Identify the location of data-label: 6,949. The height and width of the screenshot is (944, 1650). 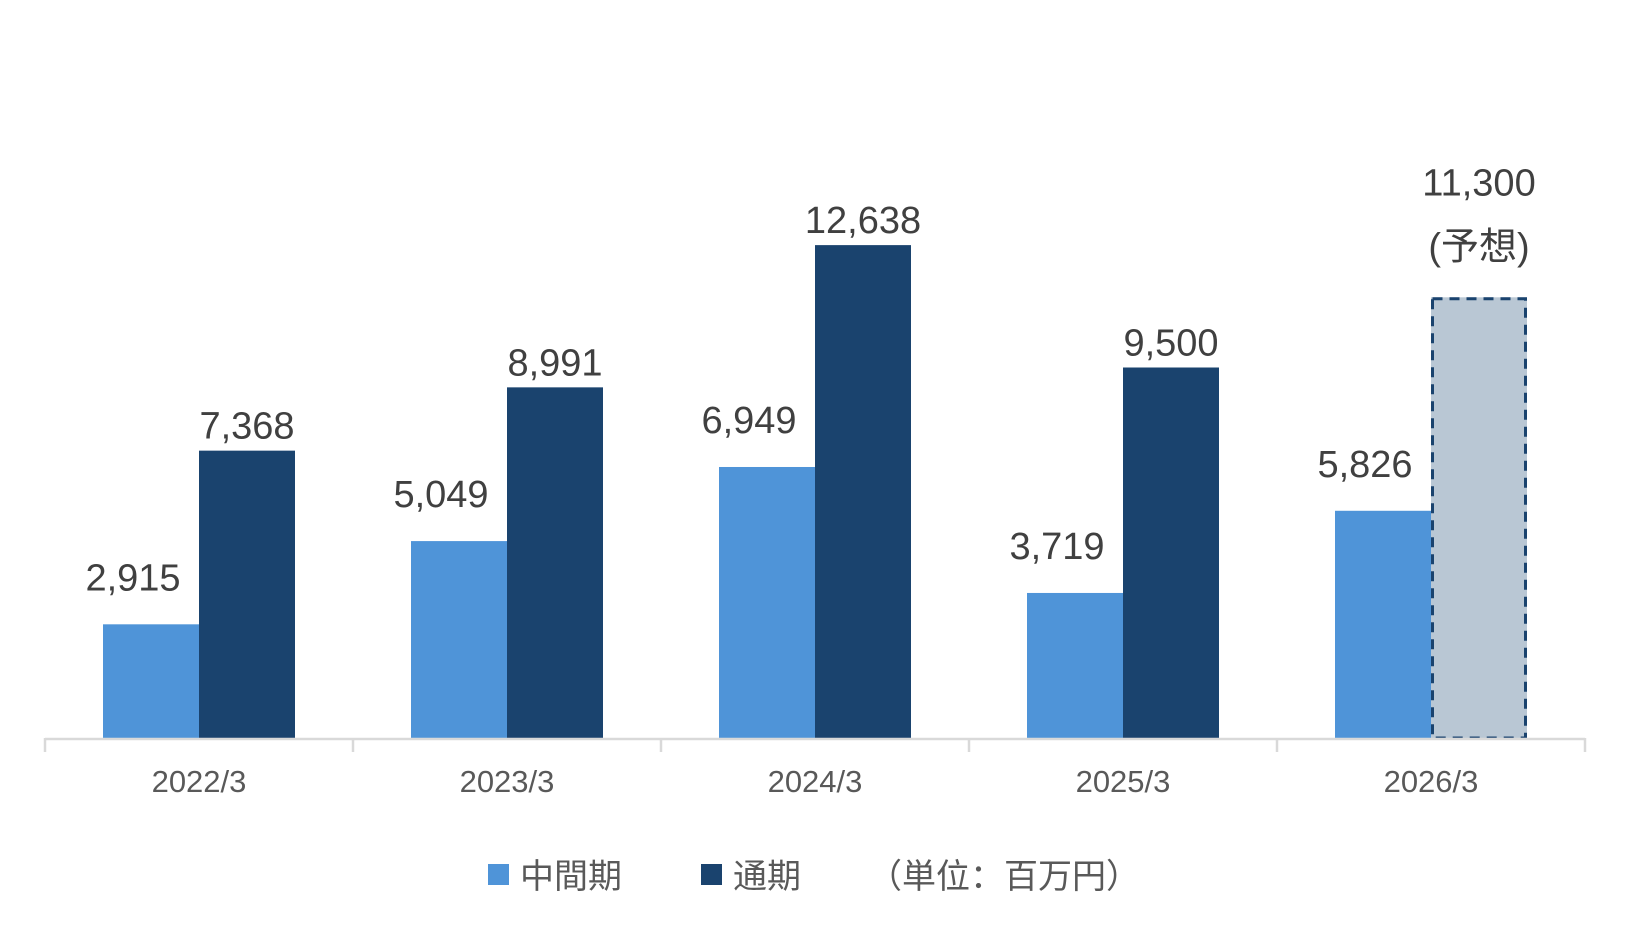
(748, 421).